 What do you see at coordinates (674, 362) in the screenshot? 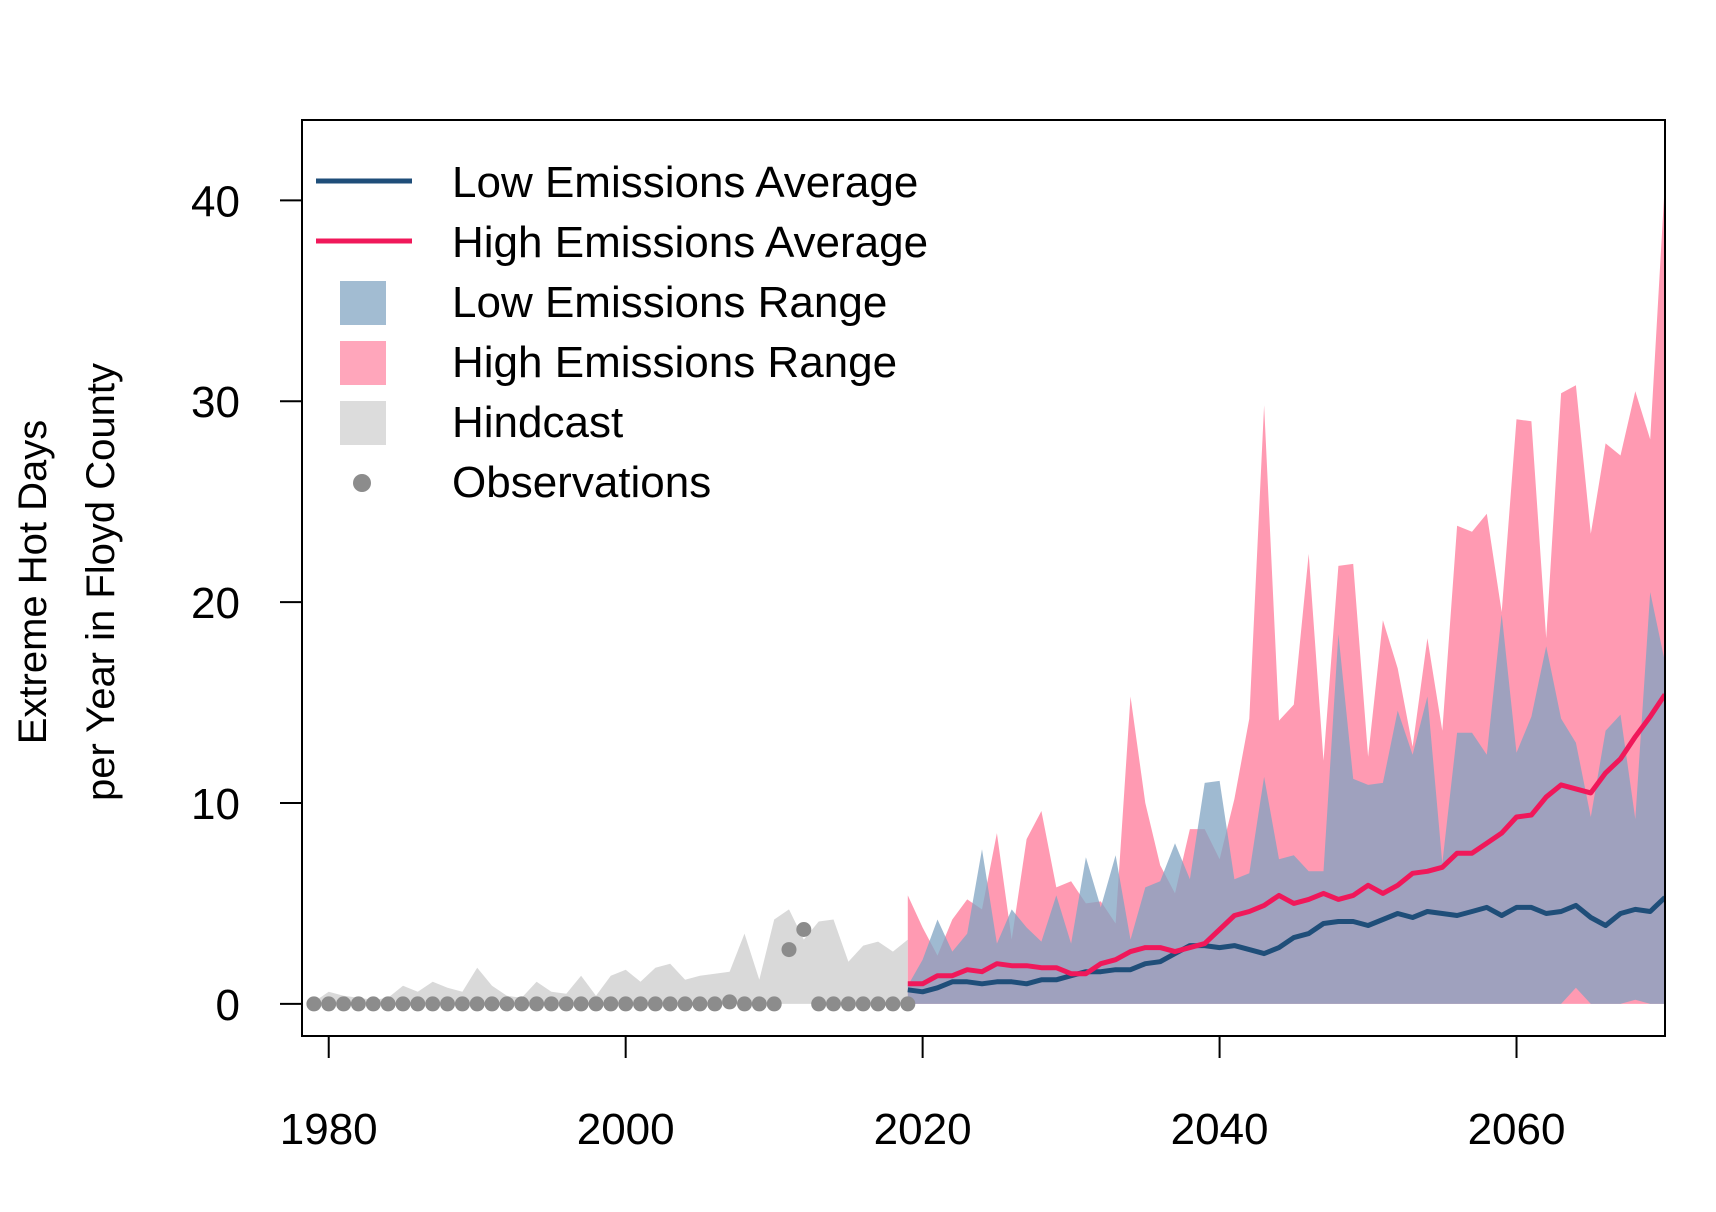
I see `legend-label-high-range: High Emissions Range` at bounding box center [674, 362].